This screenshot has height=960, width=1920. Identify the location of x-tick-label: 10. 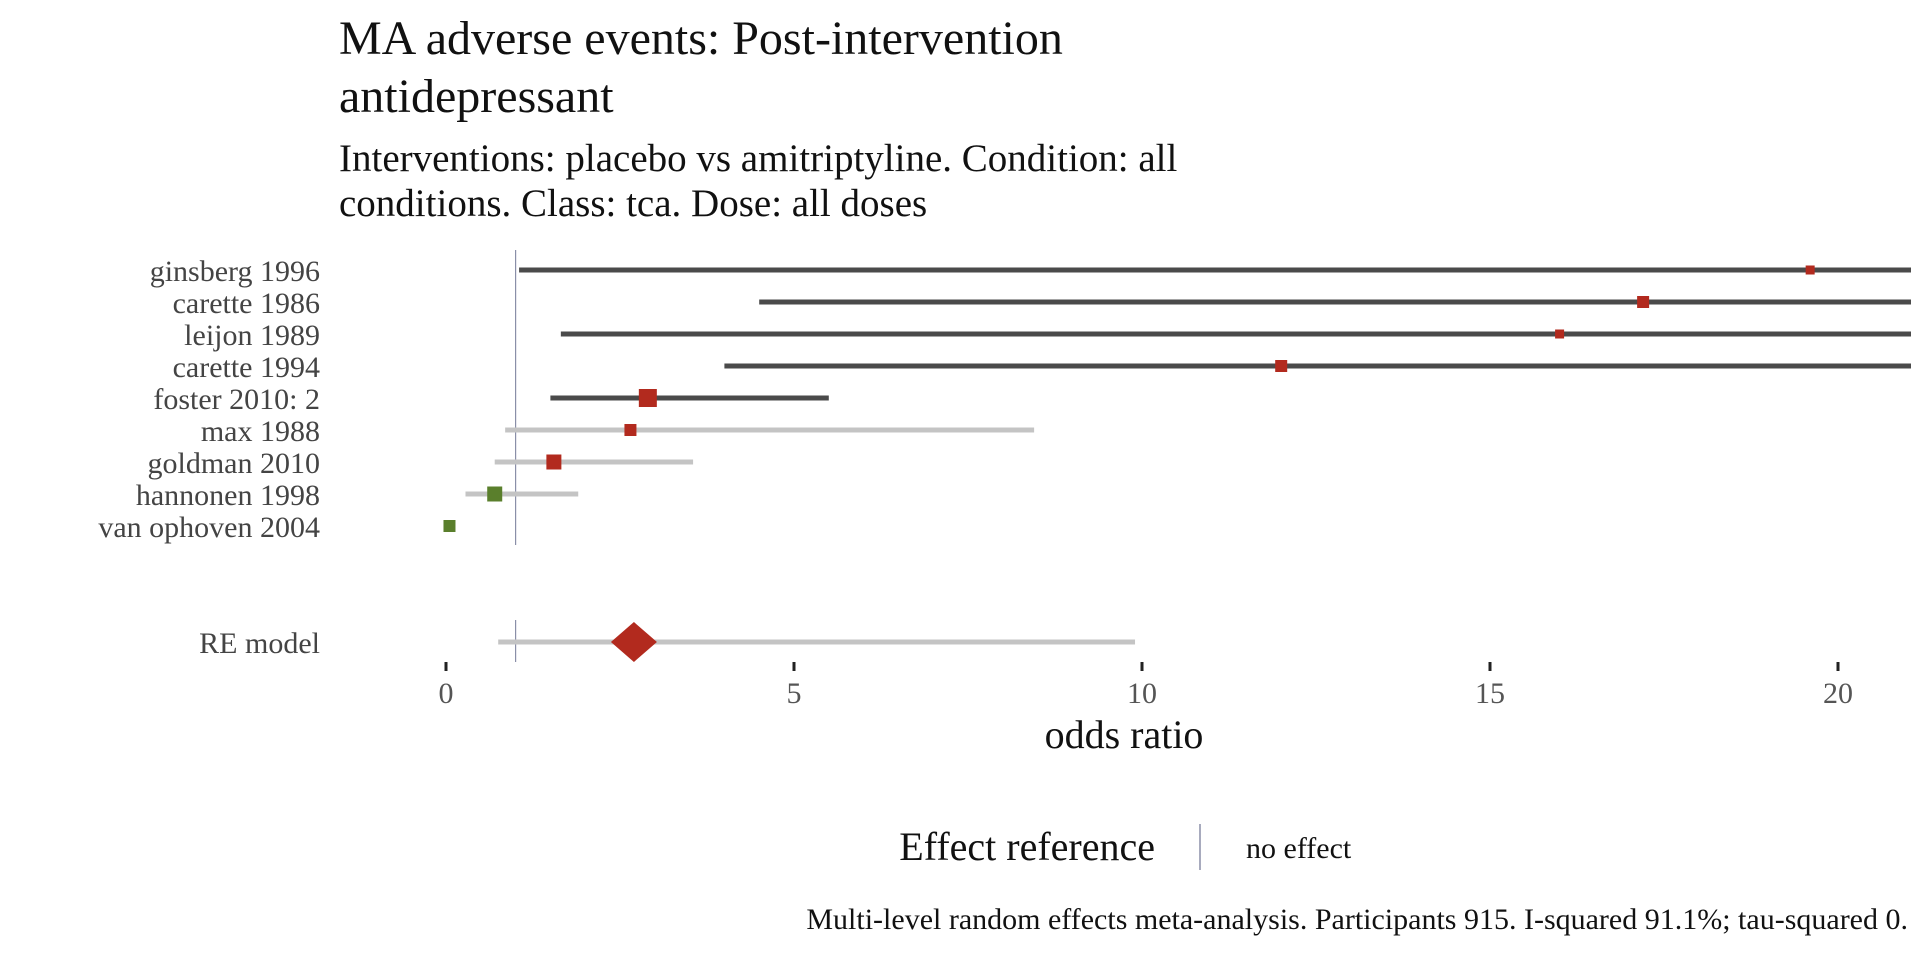
(1142, 693).